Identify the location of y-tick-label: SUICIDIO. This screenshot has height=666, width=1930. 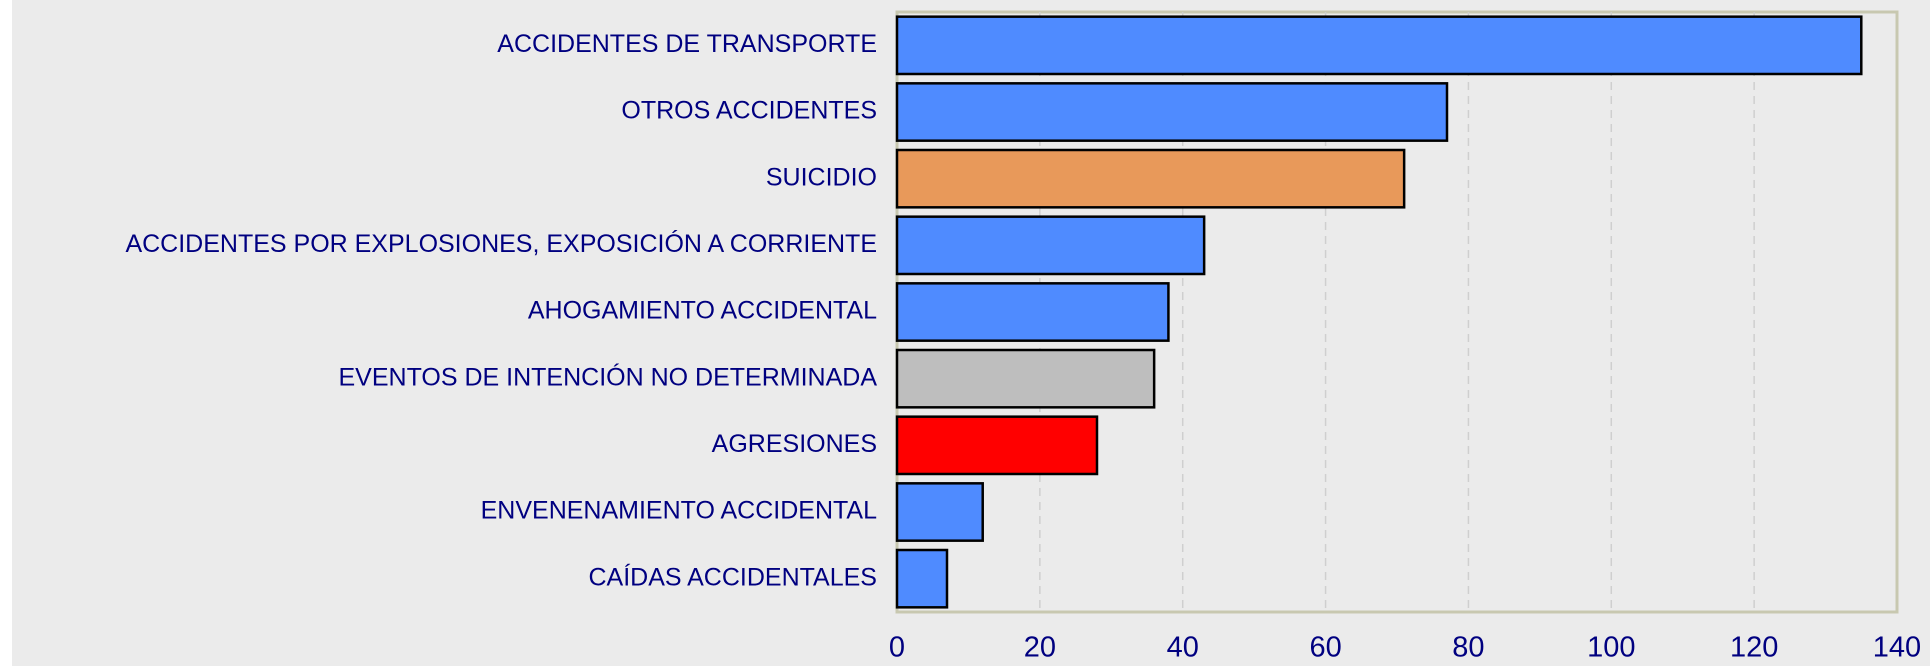
(821, 177).